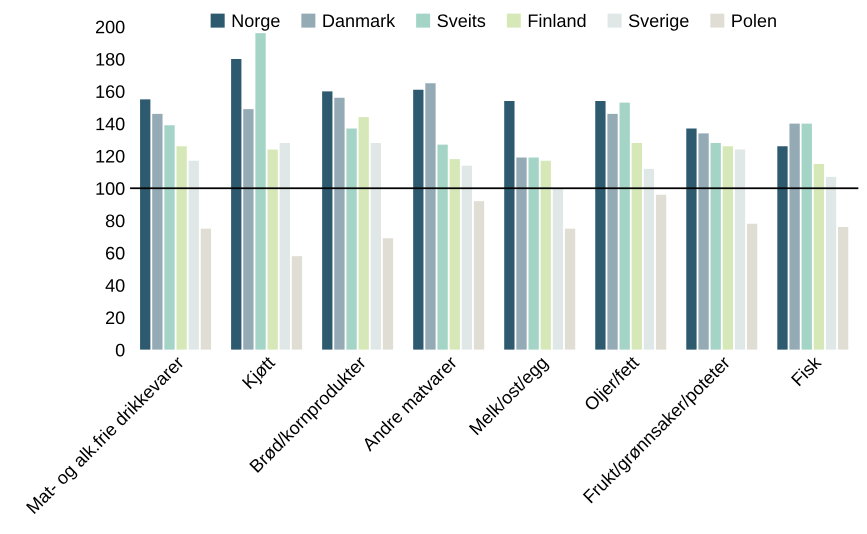 The height and width of the screenshot is (534, 867). I want to click on legend-label: Danmark, so click(359, 21).